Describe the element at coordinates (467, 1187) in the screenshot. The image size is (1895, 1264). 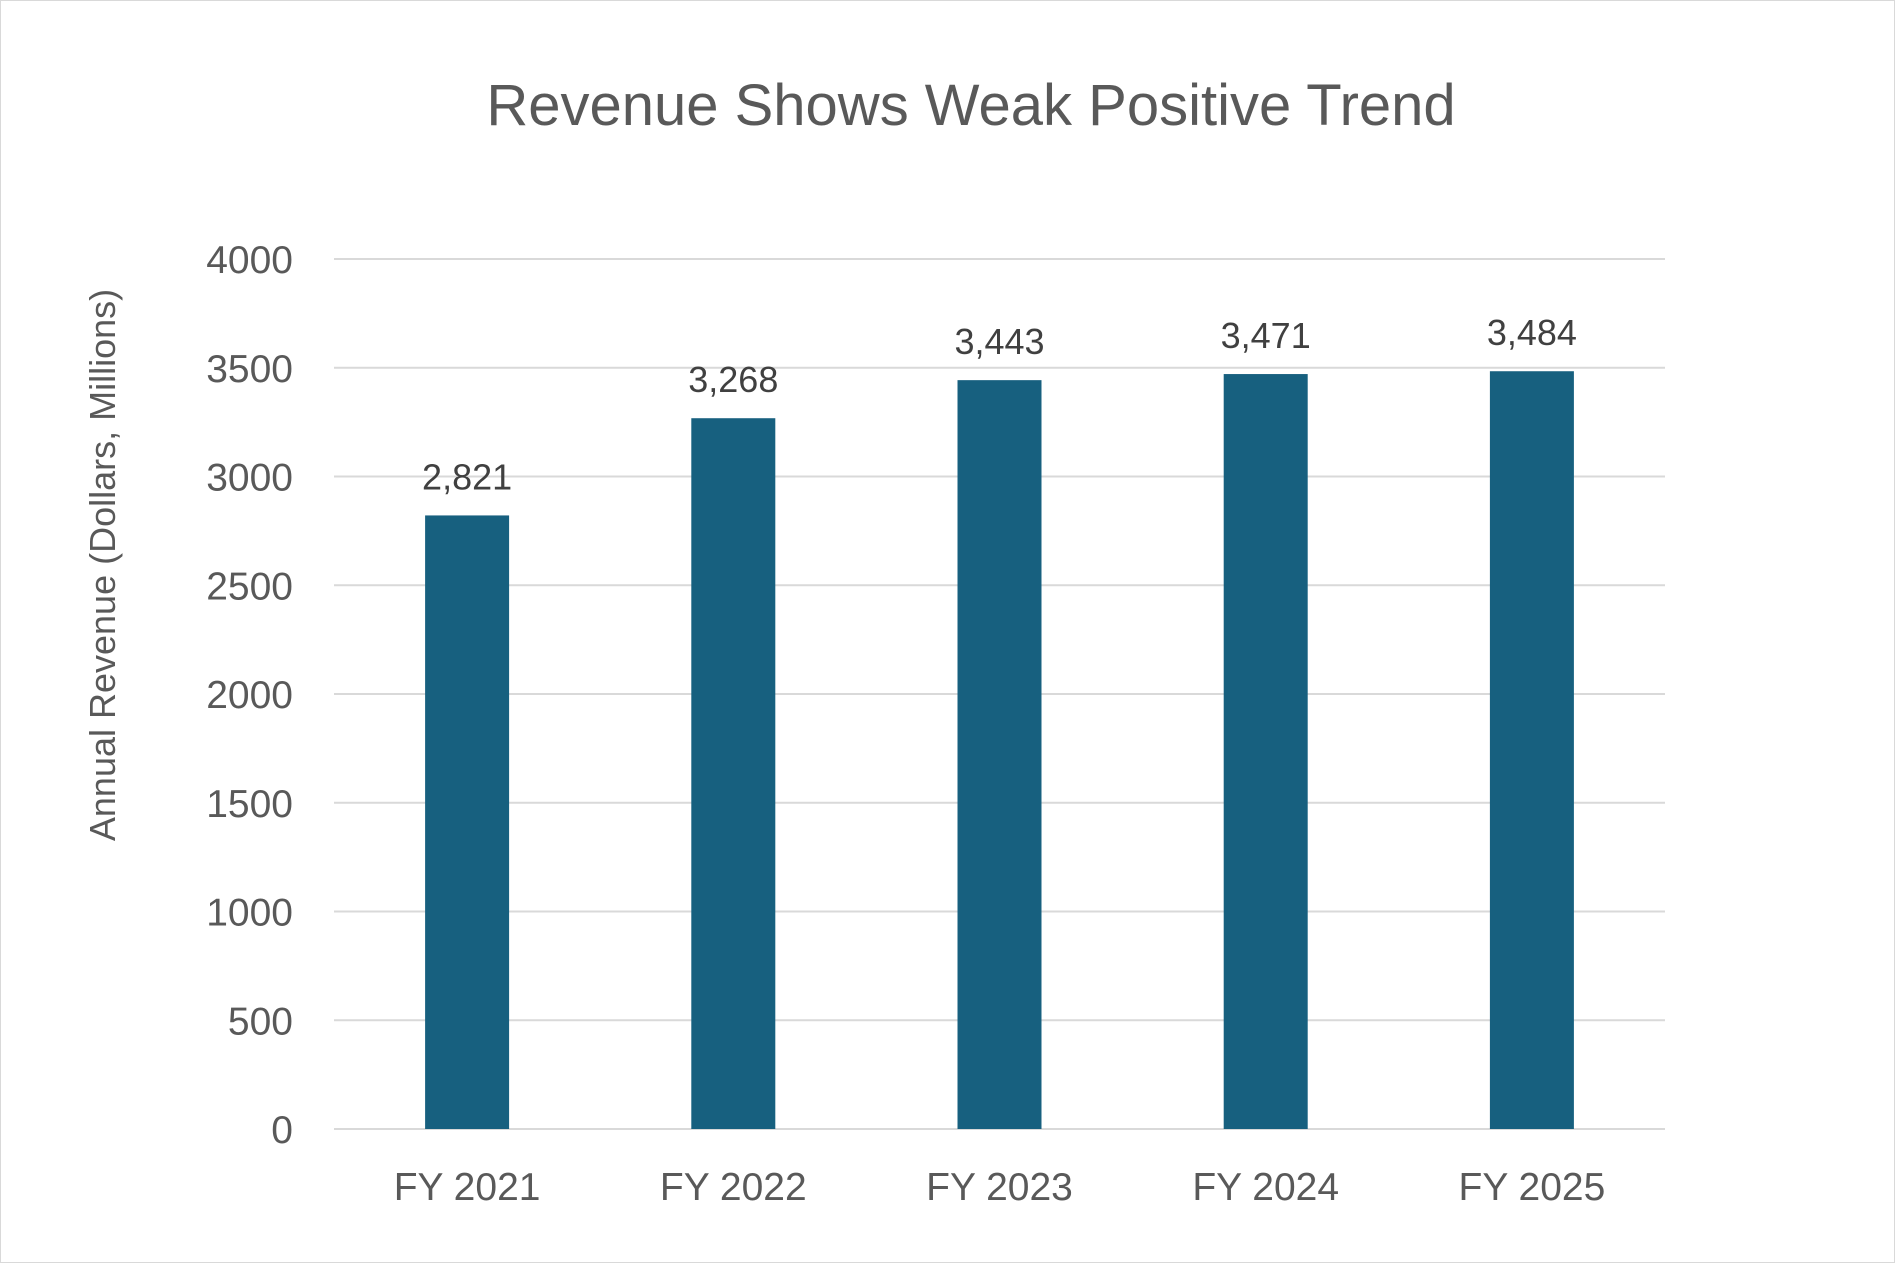
I see `x-tick-label: FY 2021` at that location.